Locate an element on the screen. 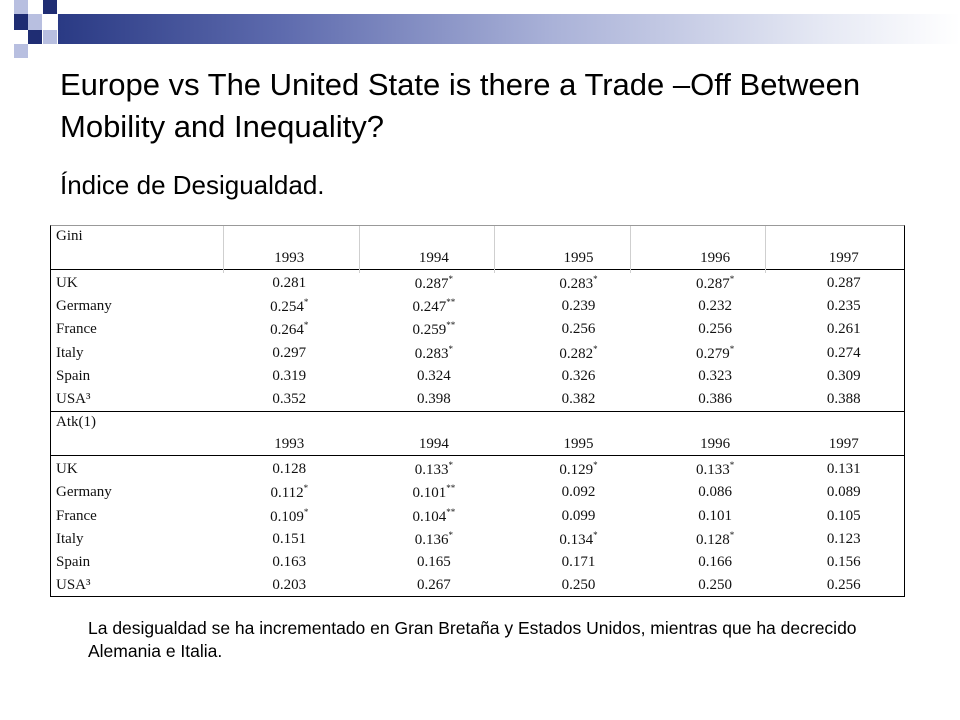  table-cell: 0.203 is located at coordinates (289, 585).